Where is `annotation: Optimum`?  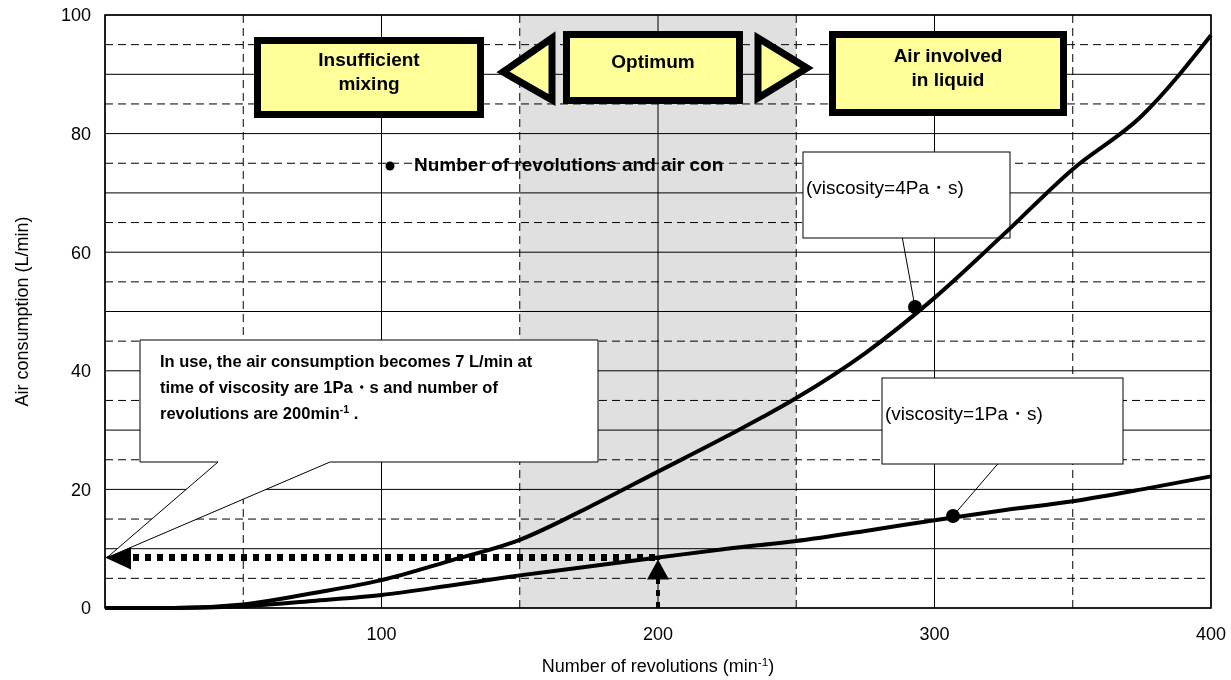
annotation: Optimum is located at coordinates (653, 61).